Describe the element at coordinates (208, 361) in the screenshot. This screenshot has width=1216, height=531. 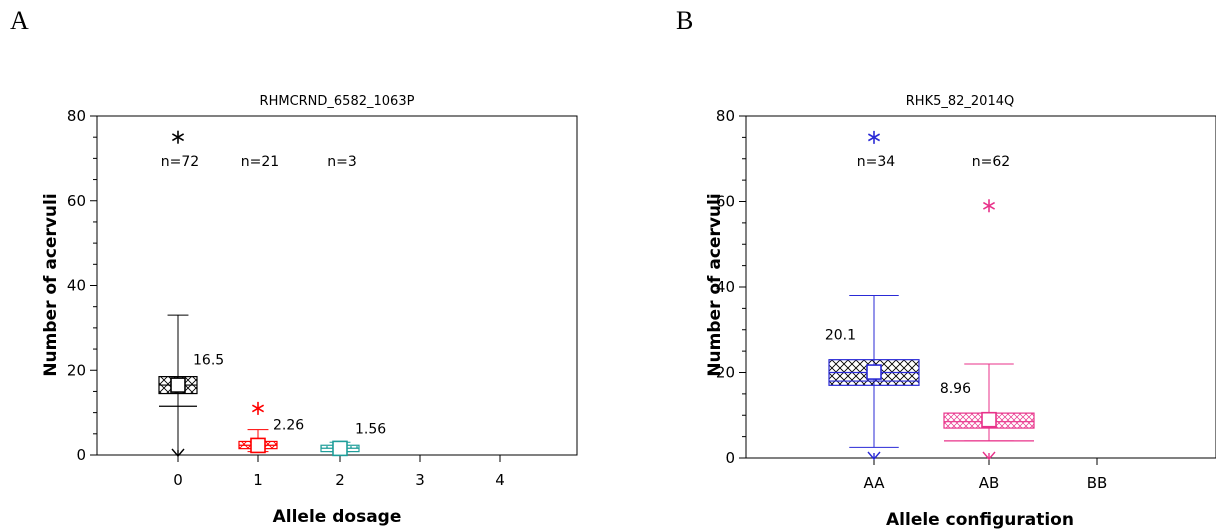
I see `mean-value-label: 16.5` at that location.